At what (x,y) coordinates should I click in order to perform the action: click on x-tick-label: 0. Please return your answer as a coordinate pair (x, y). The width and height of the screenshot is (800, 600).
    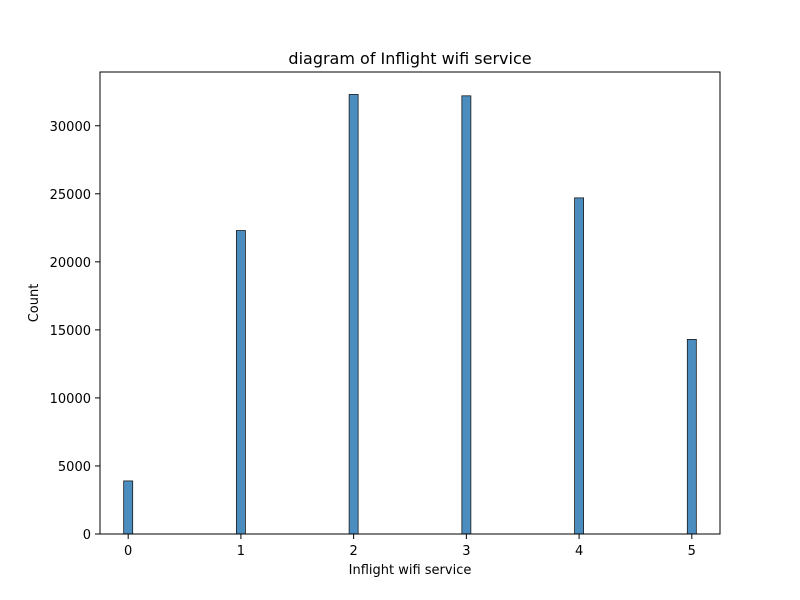
    Looking at the image, I should click on (128, 551).